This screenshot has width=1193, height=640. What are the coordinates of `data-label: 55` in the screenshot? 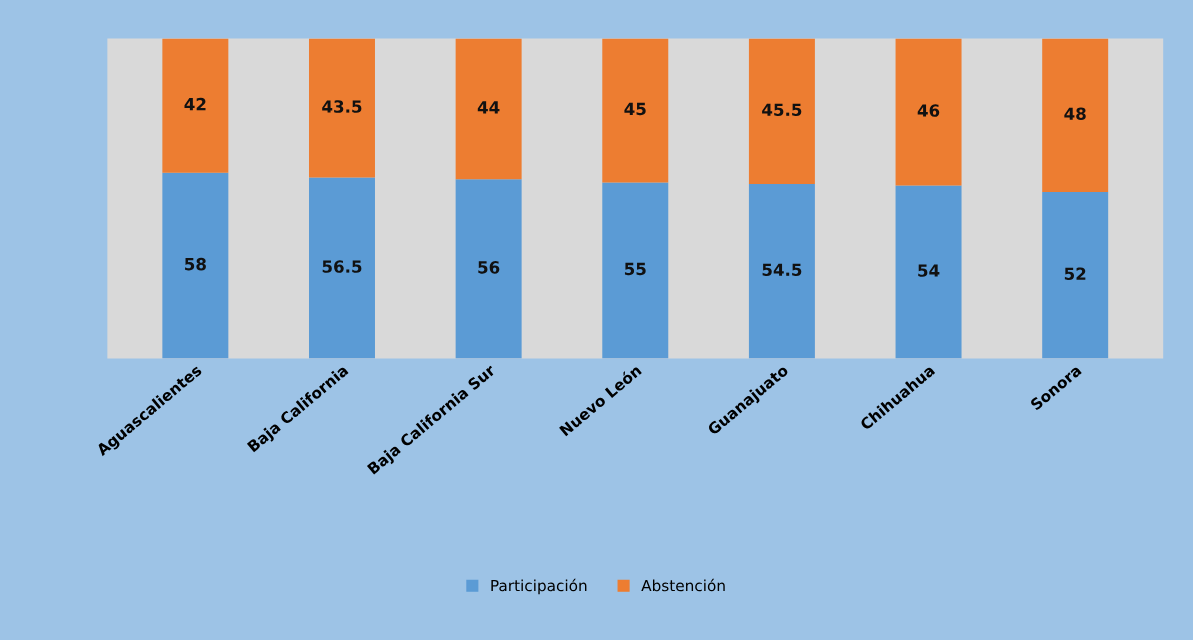 It's located at (635, 269).